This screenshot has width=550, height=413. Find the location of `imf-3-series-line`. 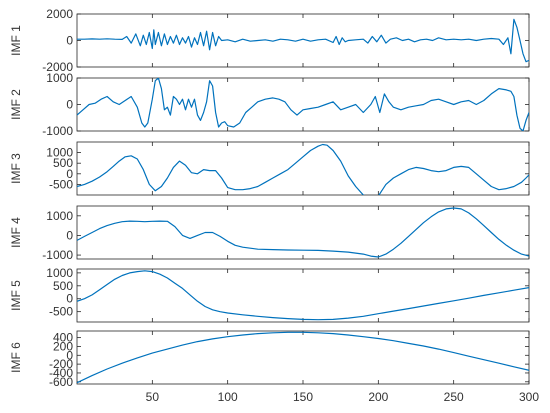

imf-3-series-line is located at coordinates (303, 169).